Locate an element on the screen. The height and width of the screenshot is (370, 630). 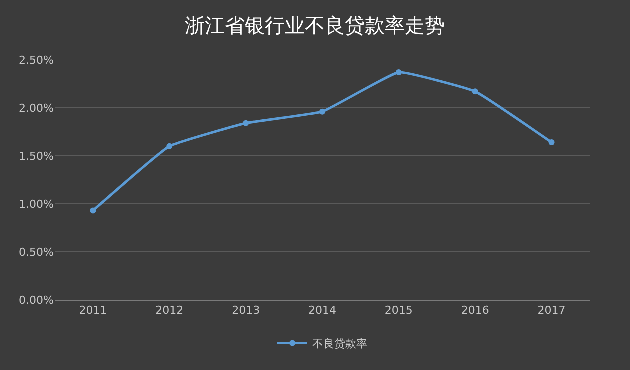
x-tick-label: 2017 is located at coordinates (552, 311).